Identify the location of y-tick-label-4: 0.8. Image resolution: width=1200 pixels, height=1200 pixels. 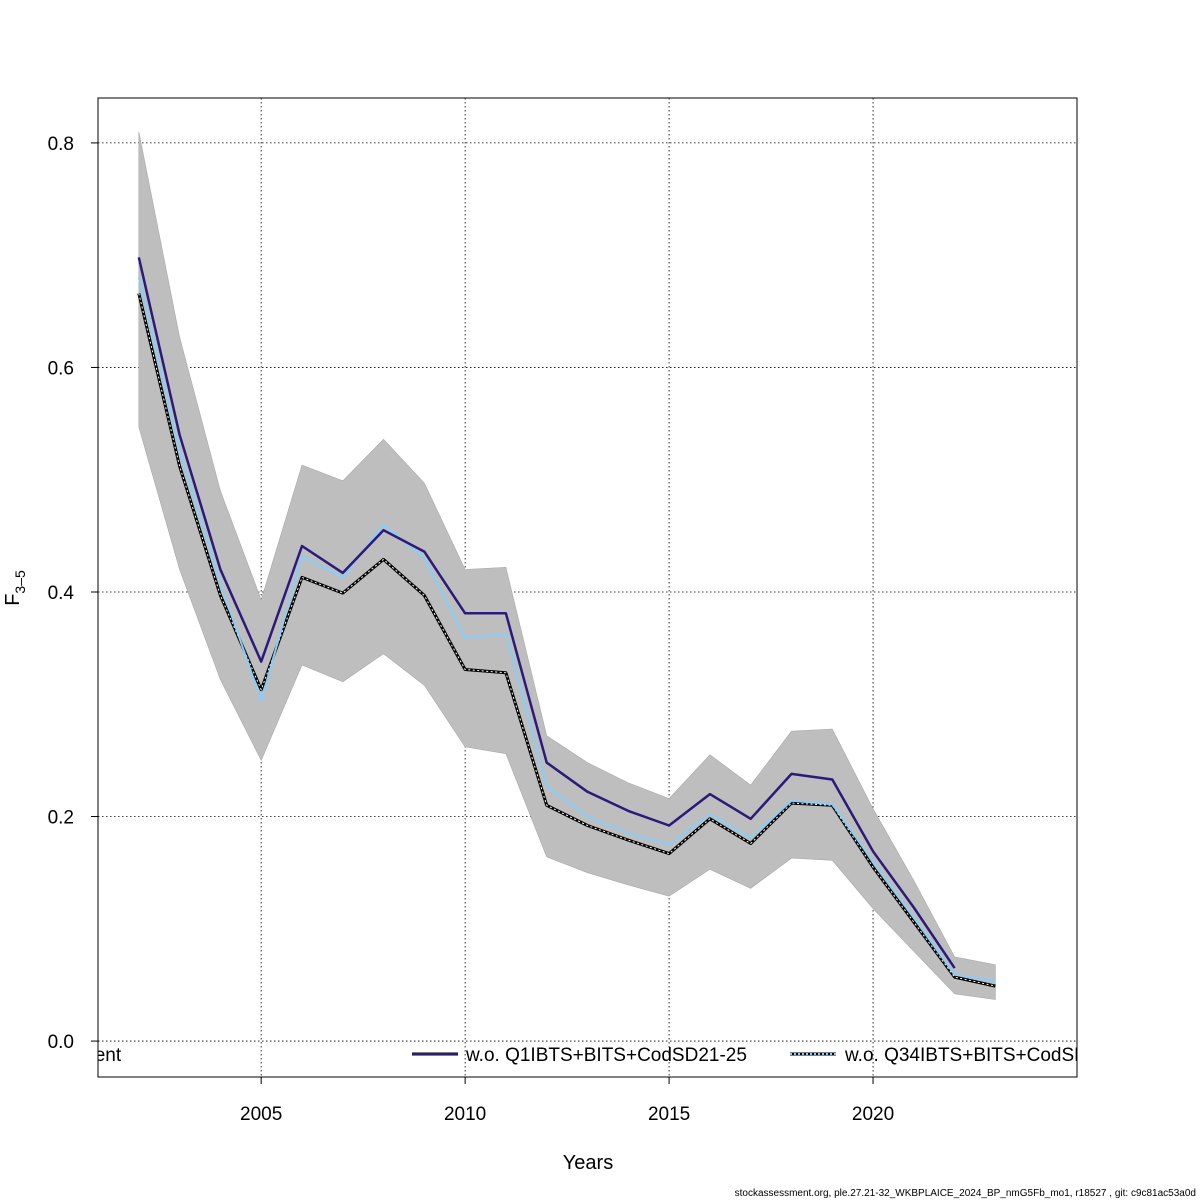
(61, 144).